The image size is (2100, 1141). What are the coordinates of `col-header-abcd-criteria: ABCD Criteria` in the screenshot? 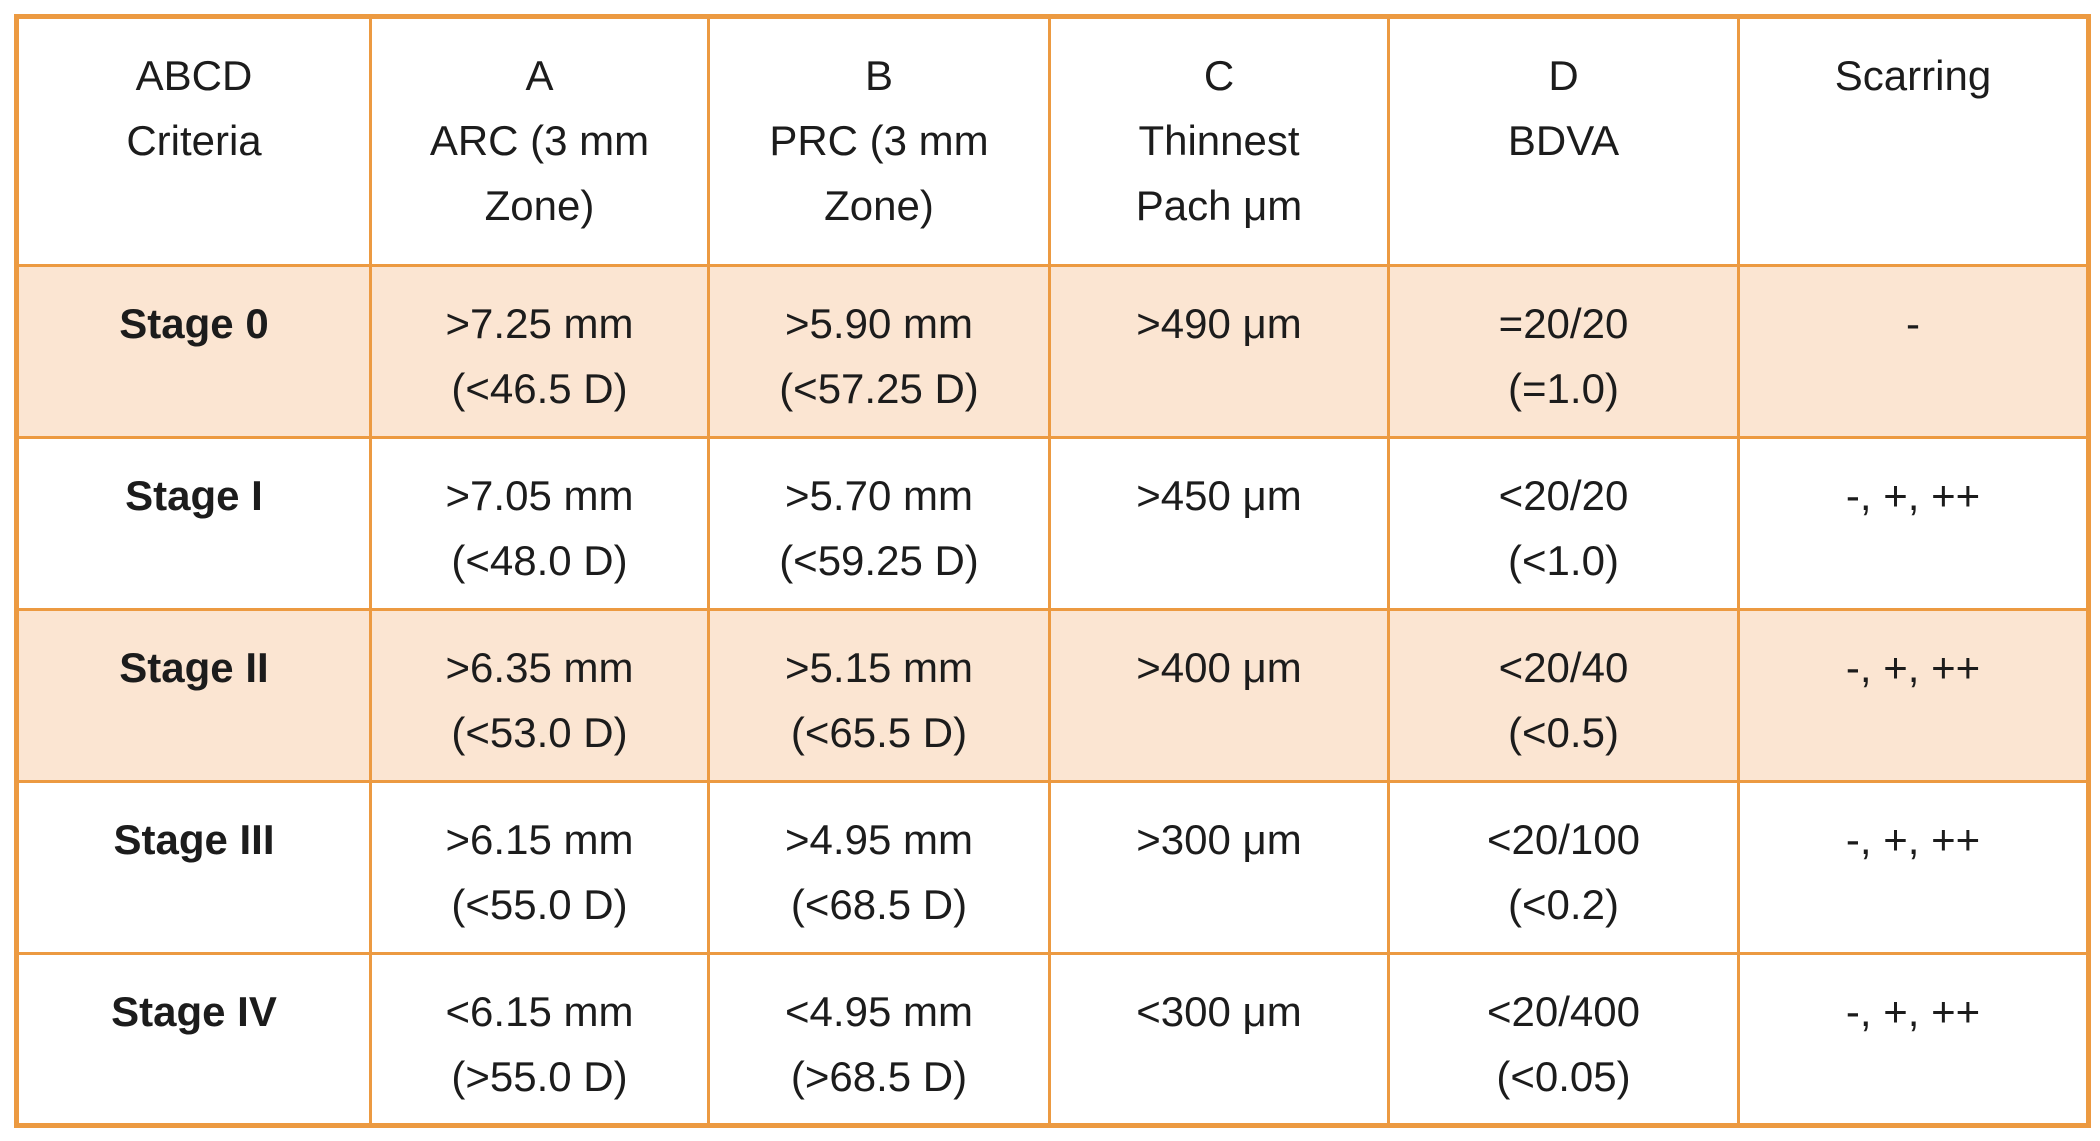 It's located at (193, 141).